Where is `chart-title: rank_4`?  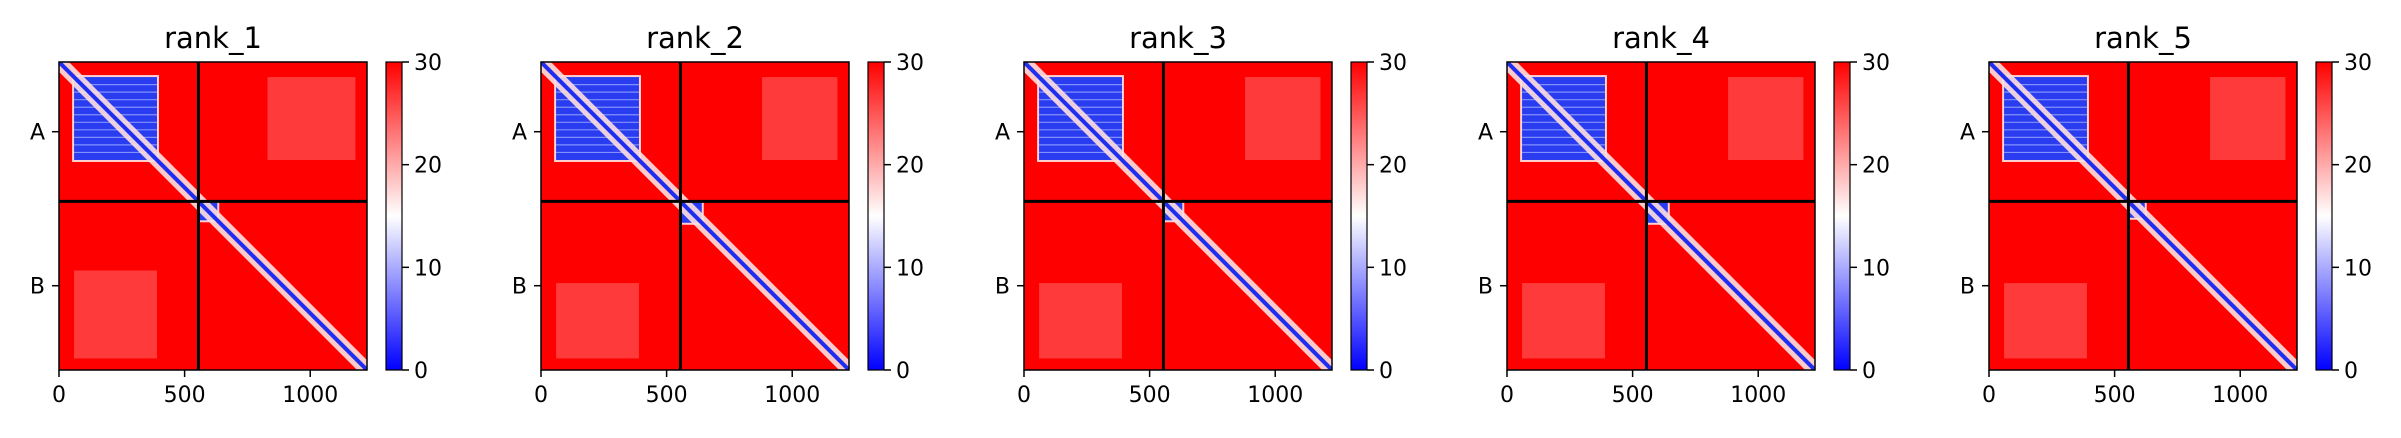
chart-title: rank_4 is located at coordinates (1661, 38).